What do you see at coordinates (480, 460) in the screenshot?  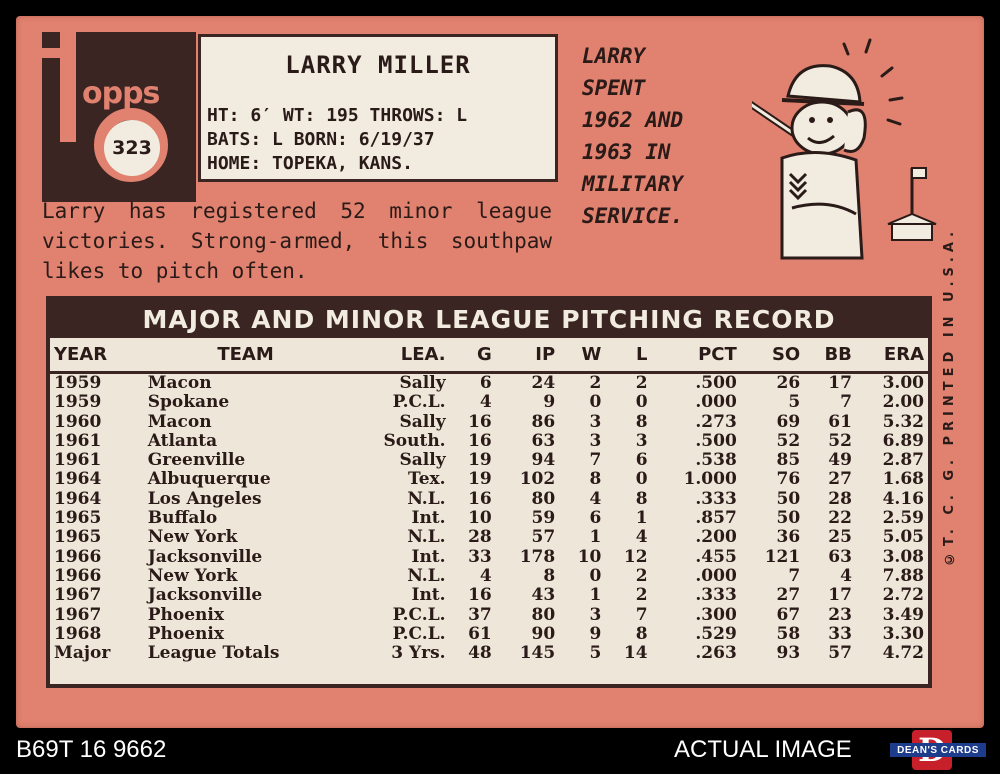 I see `cell-games: 19` at bounding box center [480, 460].